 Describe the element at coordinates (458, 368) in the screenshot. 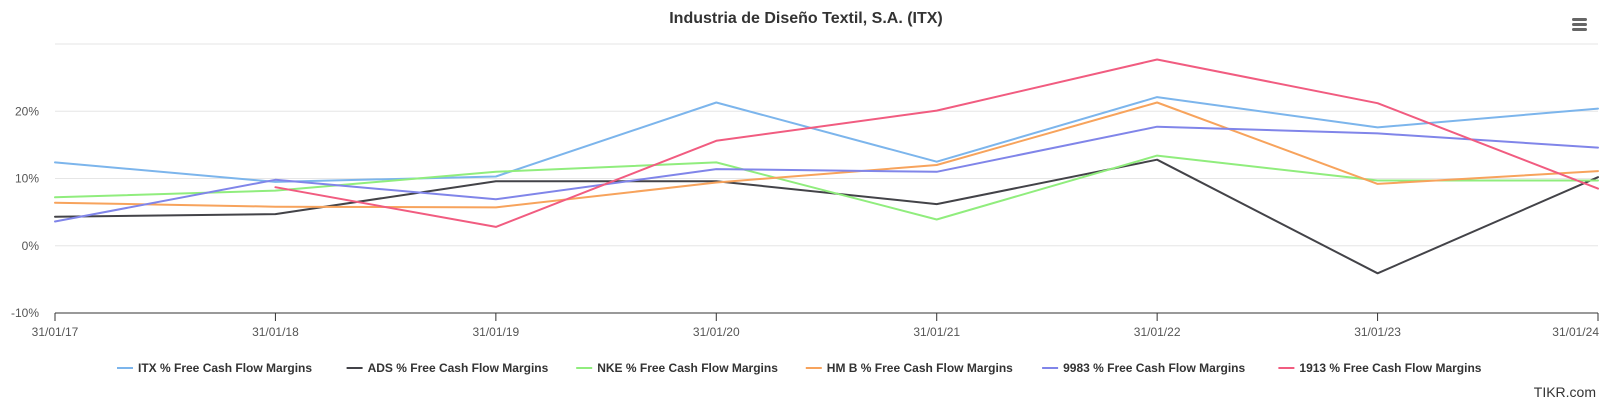

I see `legend-label: ADS % Free Cash Flow Margins` at that location.